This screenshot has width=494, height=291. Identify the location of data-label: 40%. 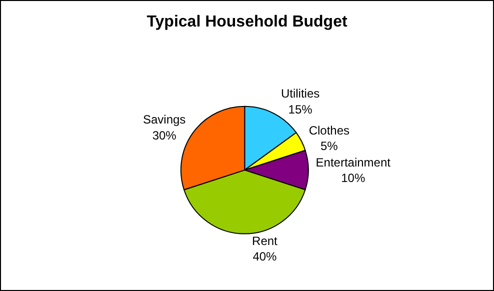
(265, 256).